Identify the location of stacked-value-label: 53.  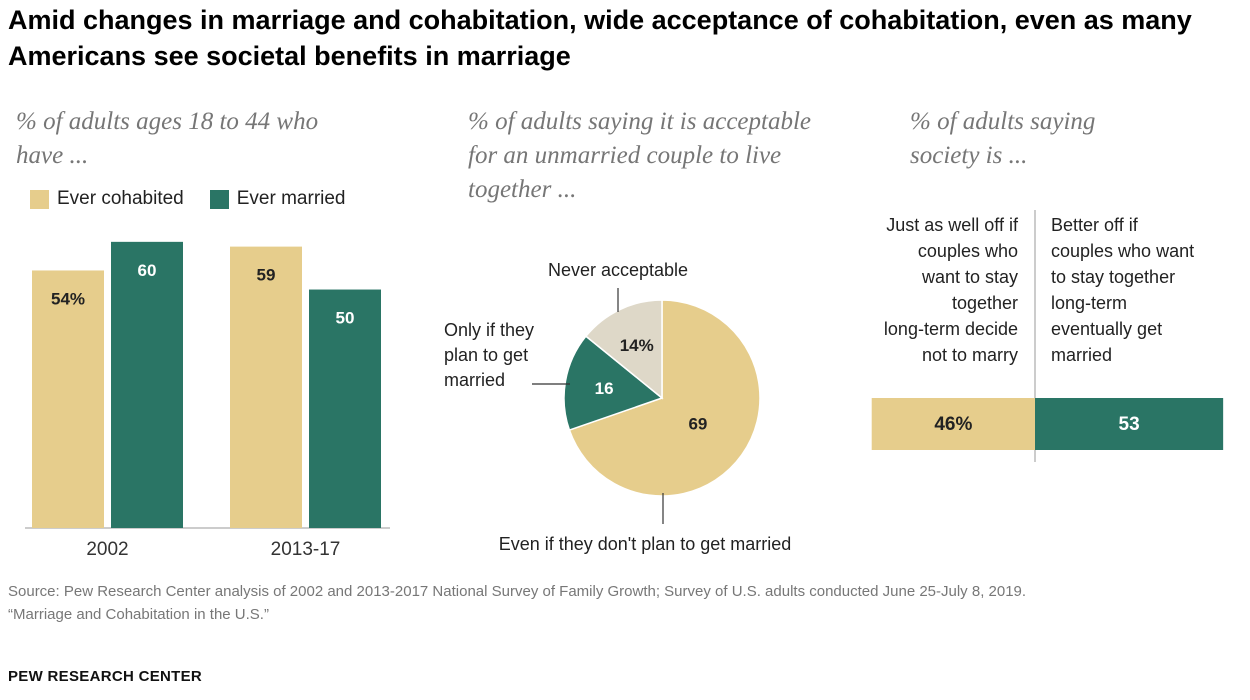
(1129, 424).